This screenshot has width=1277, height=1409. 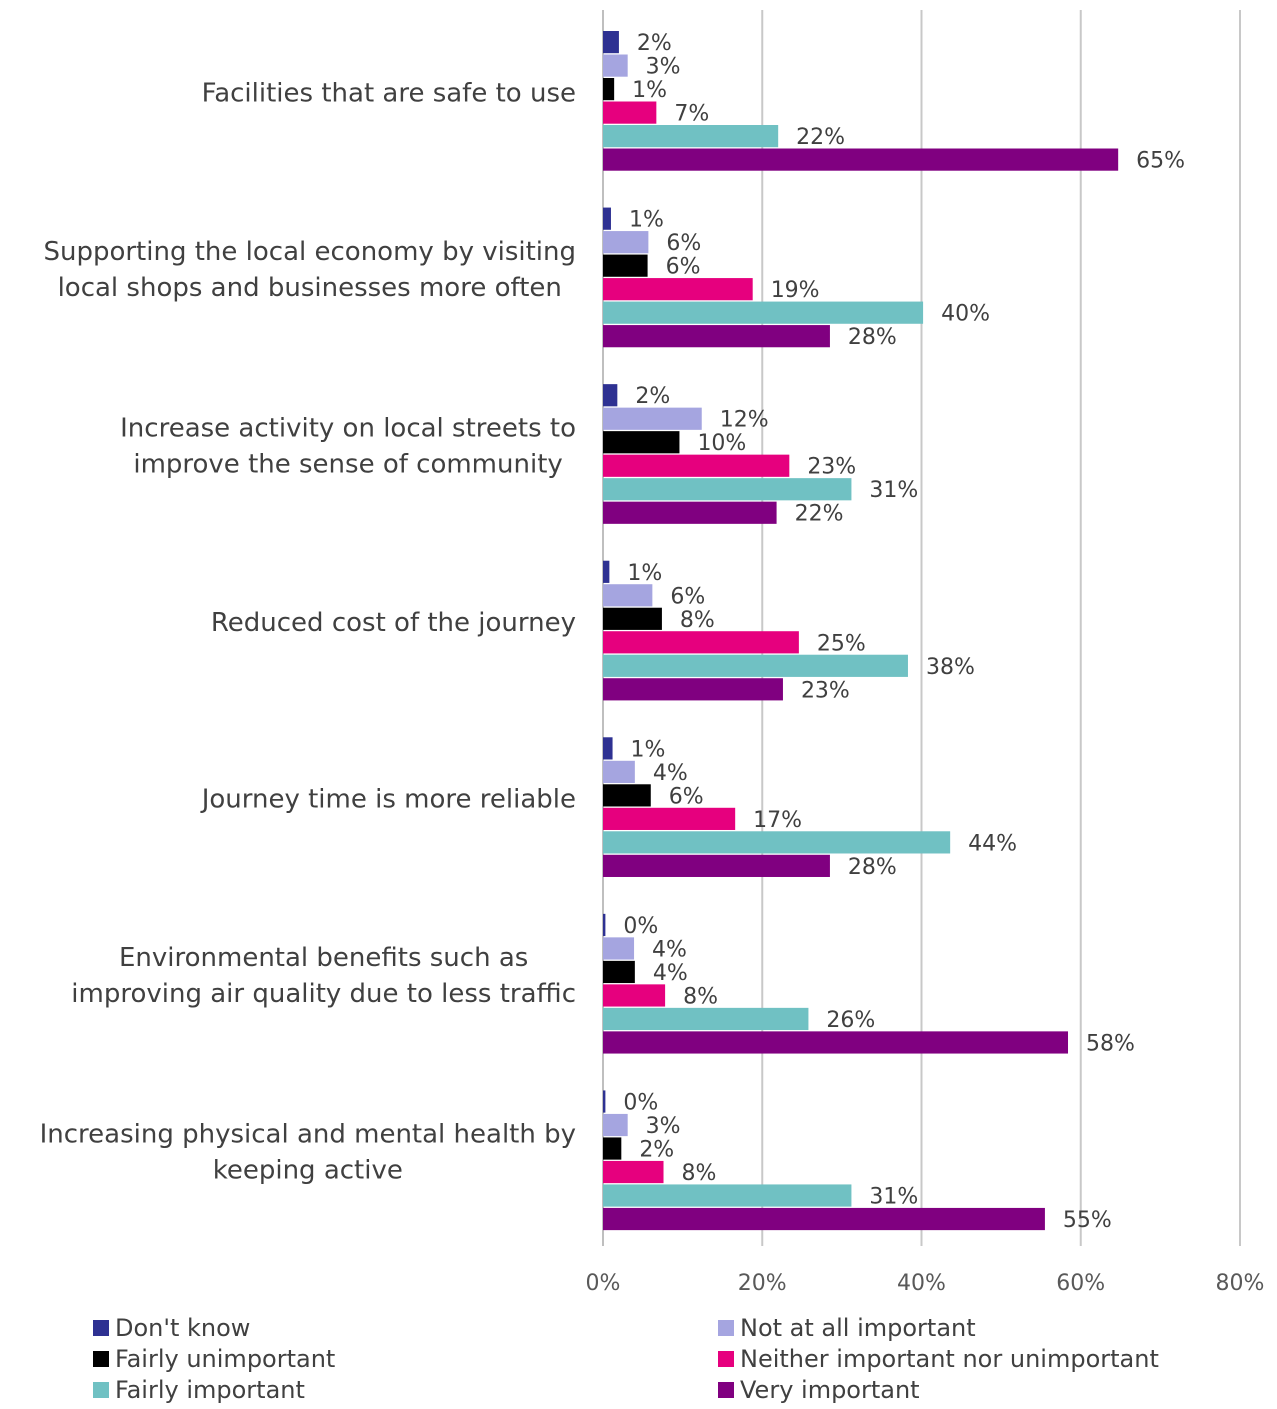 I want to click on data-label: 10%, so click(x=721, y=443).